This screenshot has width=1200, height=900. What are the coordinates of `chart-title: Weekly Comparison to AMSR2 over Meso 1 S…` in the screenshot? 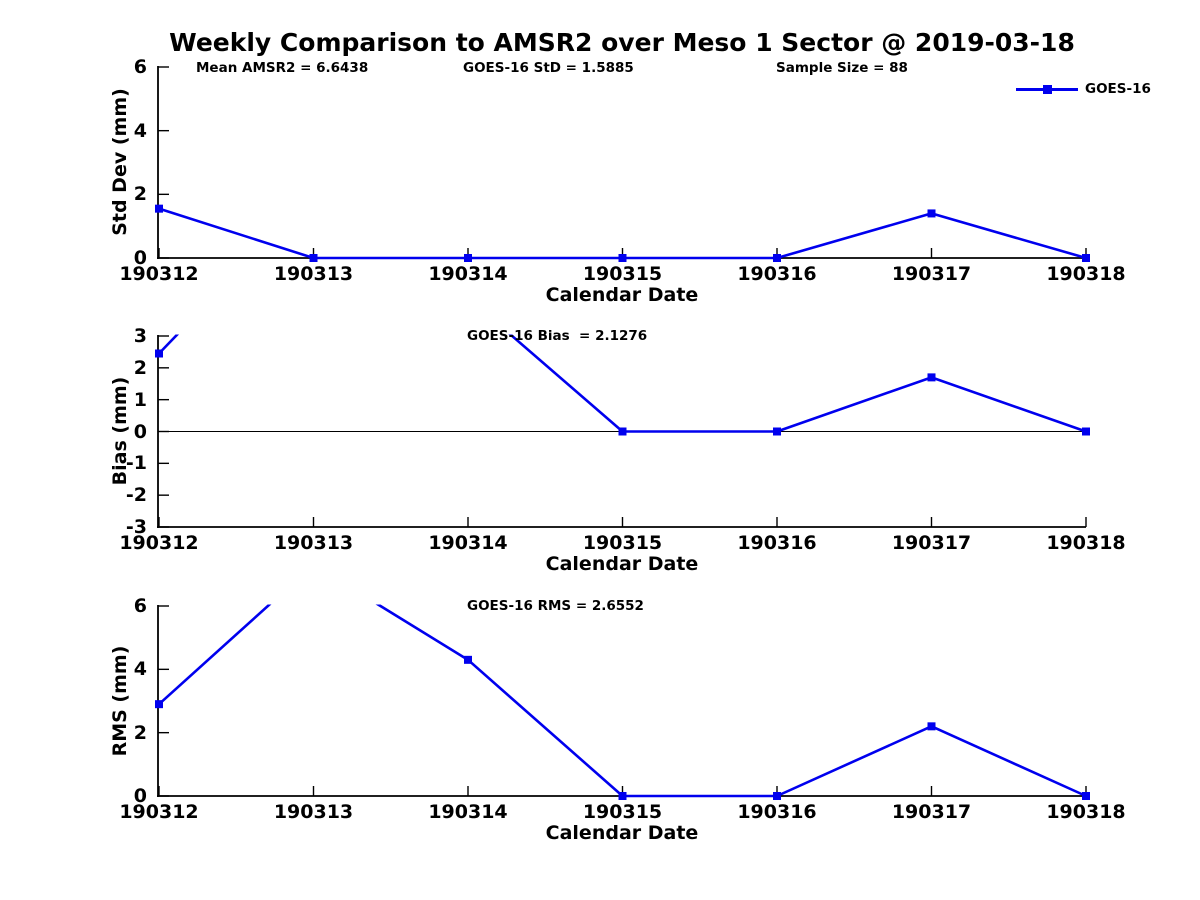 It's located at (622, 42).